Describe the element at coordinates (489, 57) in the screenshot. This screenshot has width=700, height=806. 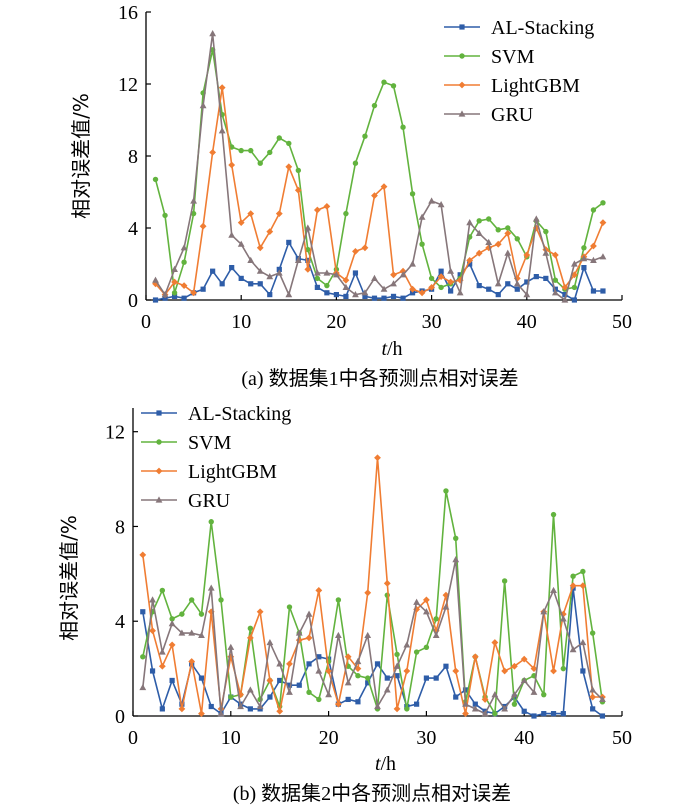
I see `legend-entry: SVM` at that location.